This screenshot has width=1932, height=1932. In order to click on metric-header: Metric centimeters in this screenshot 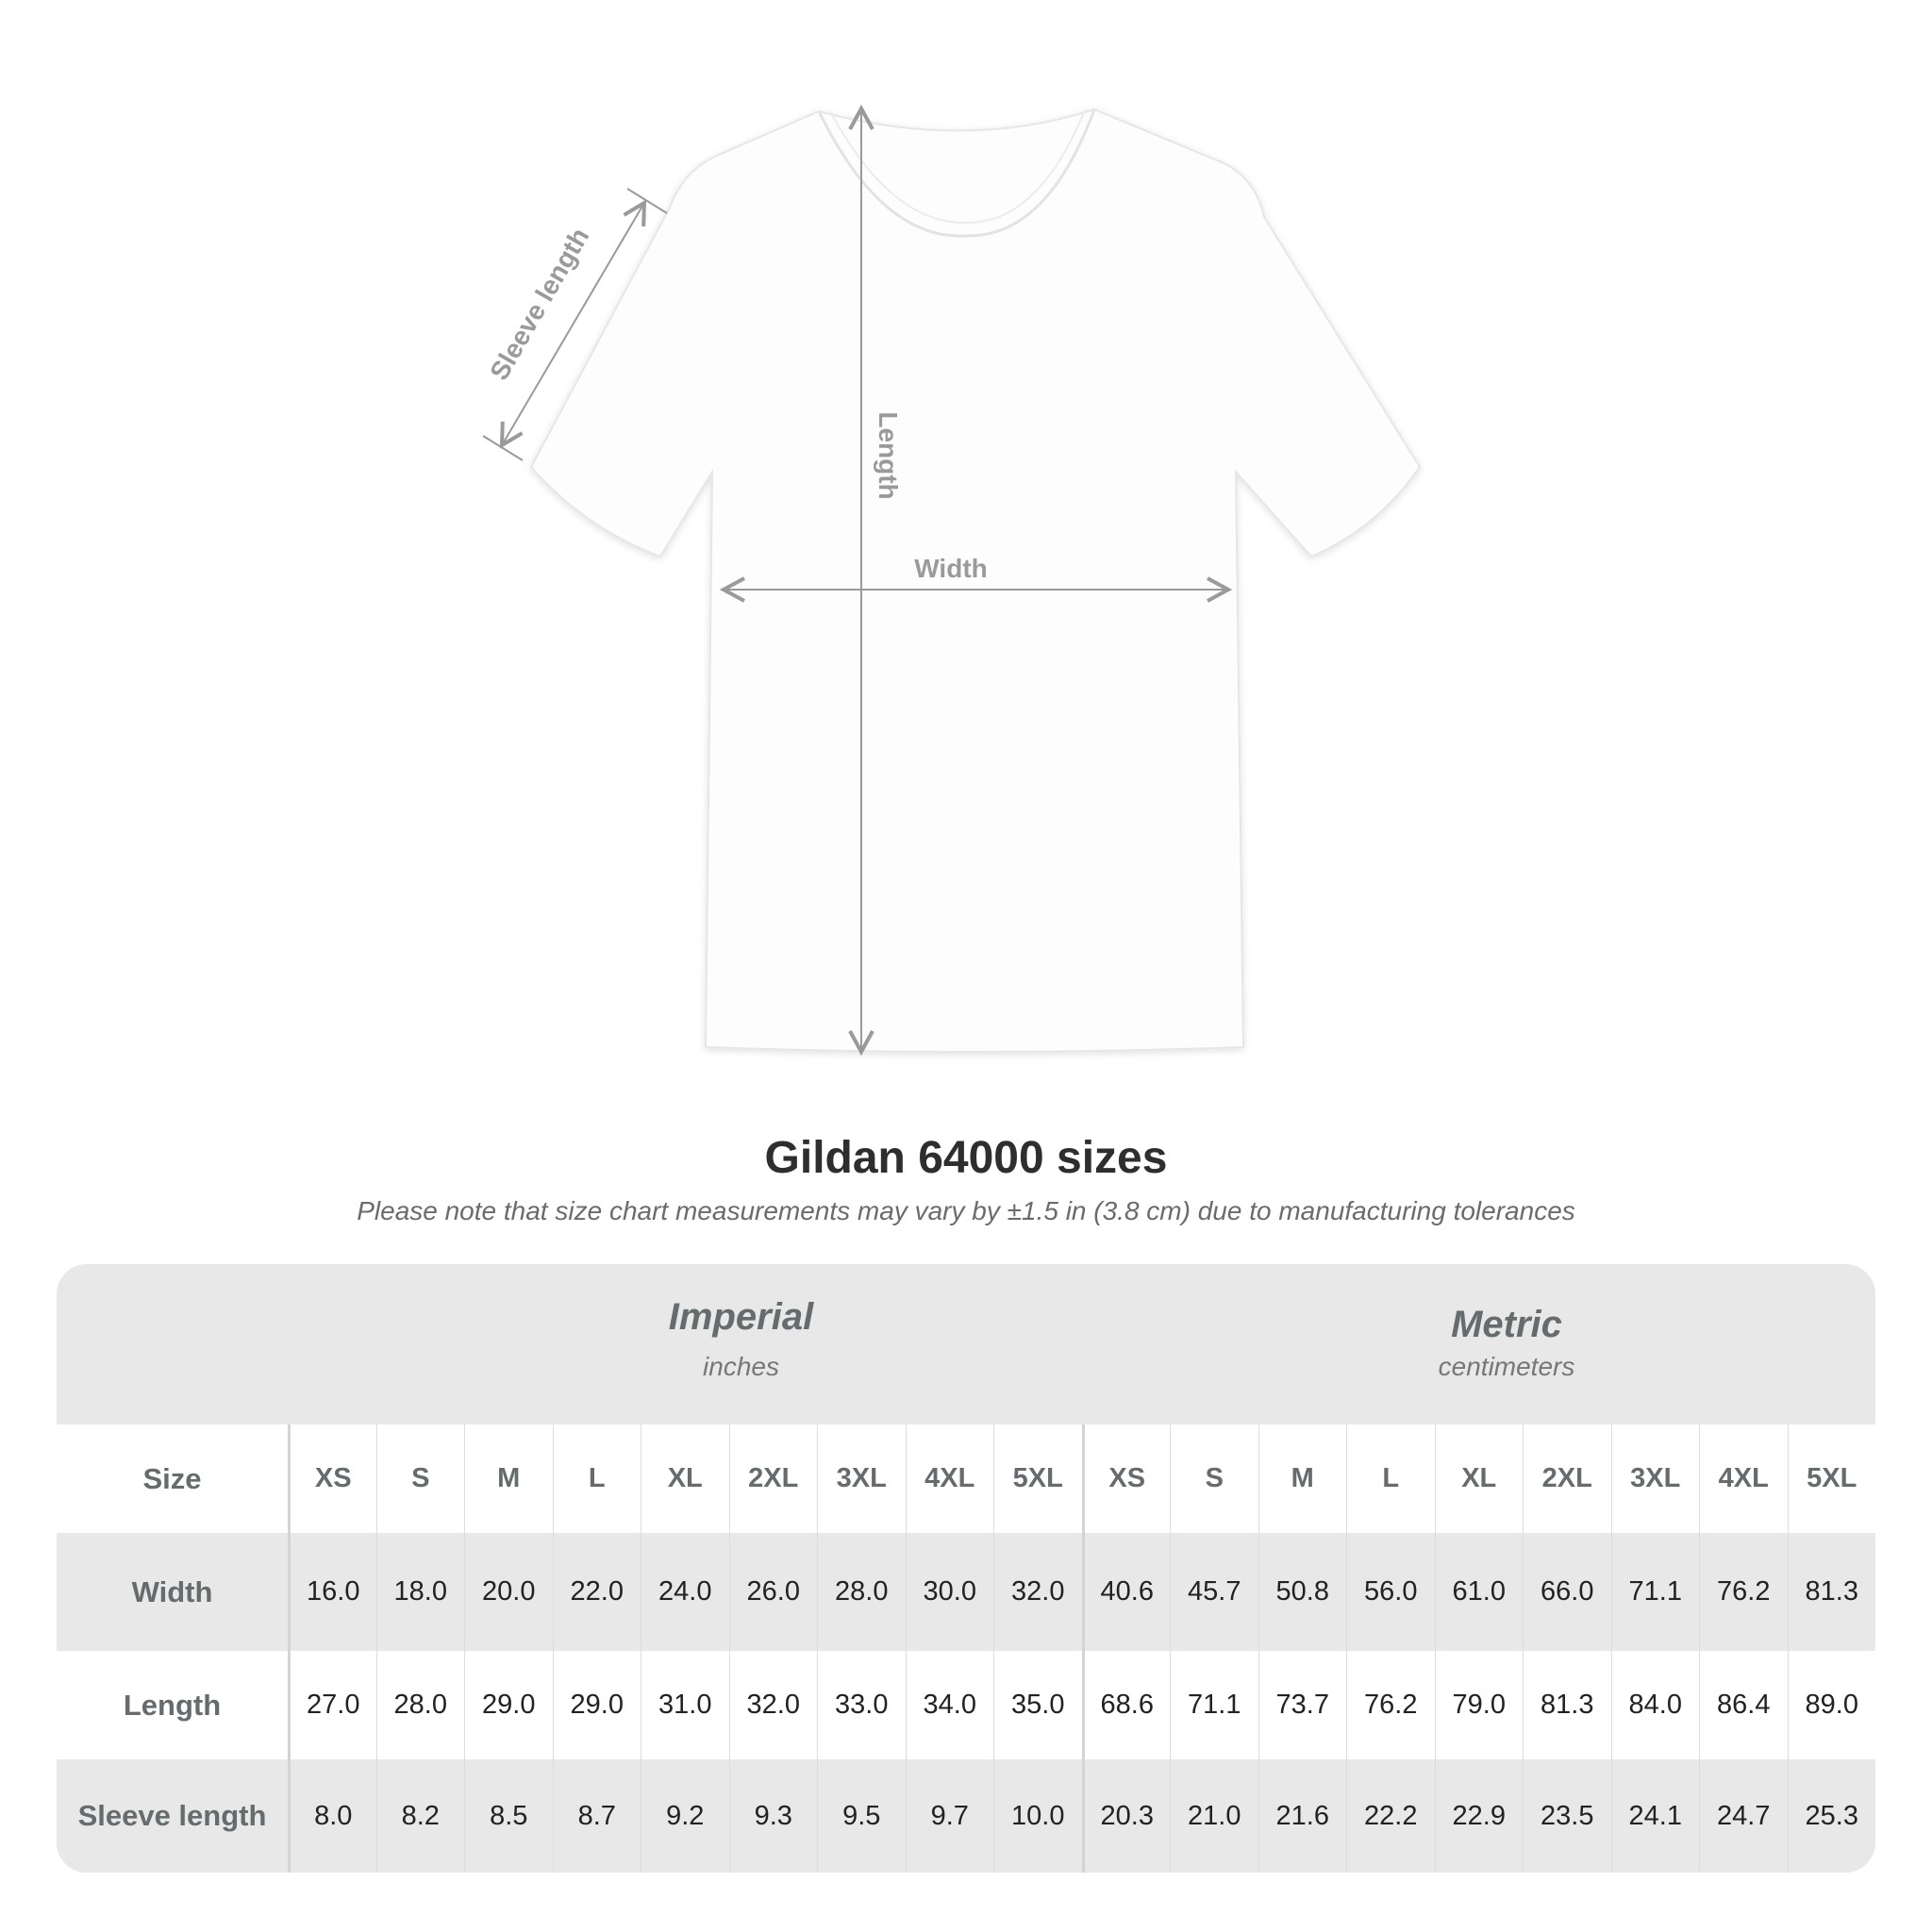, I will do `click(1506, 1344)`.